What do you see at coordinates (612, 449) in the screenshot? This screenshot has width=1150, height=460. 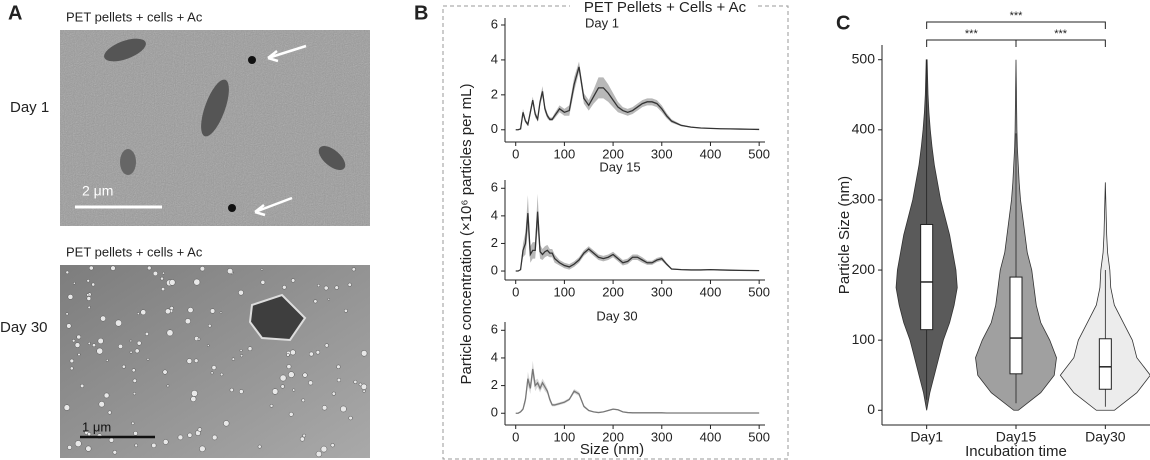 I see `x-axis-label: Size (nm)` at bounding box center [612, 449].